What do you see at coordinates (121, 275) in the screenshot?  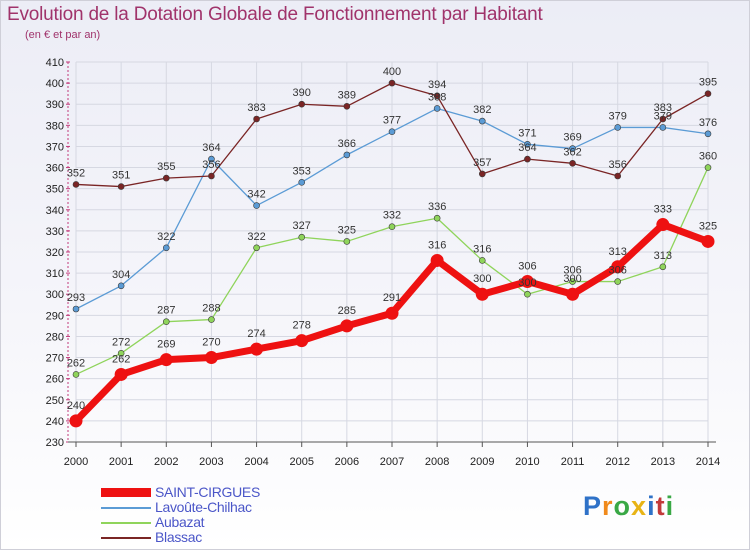 I see `data-label: 304` at bounding box center [121, 275].